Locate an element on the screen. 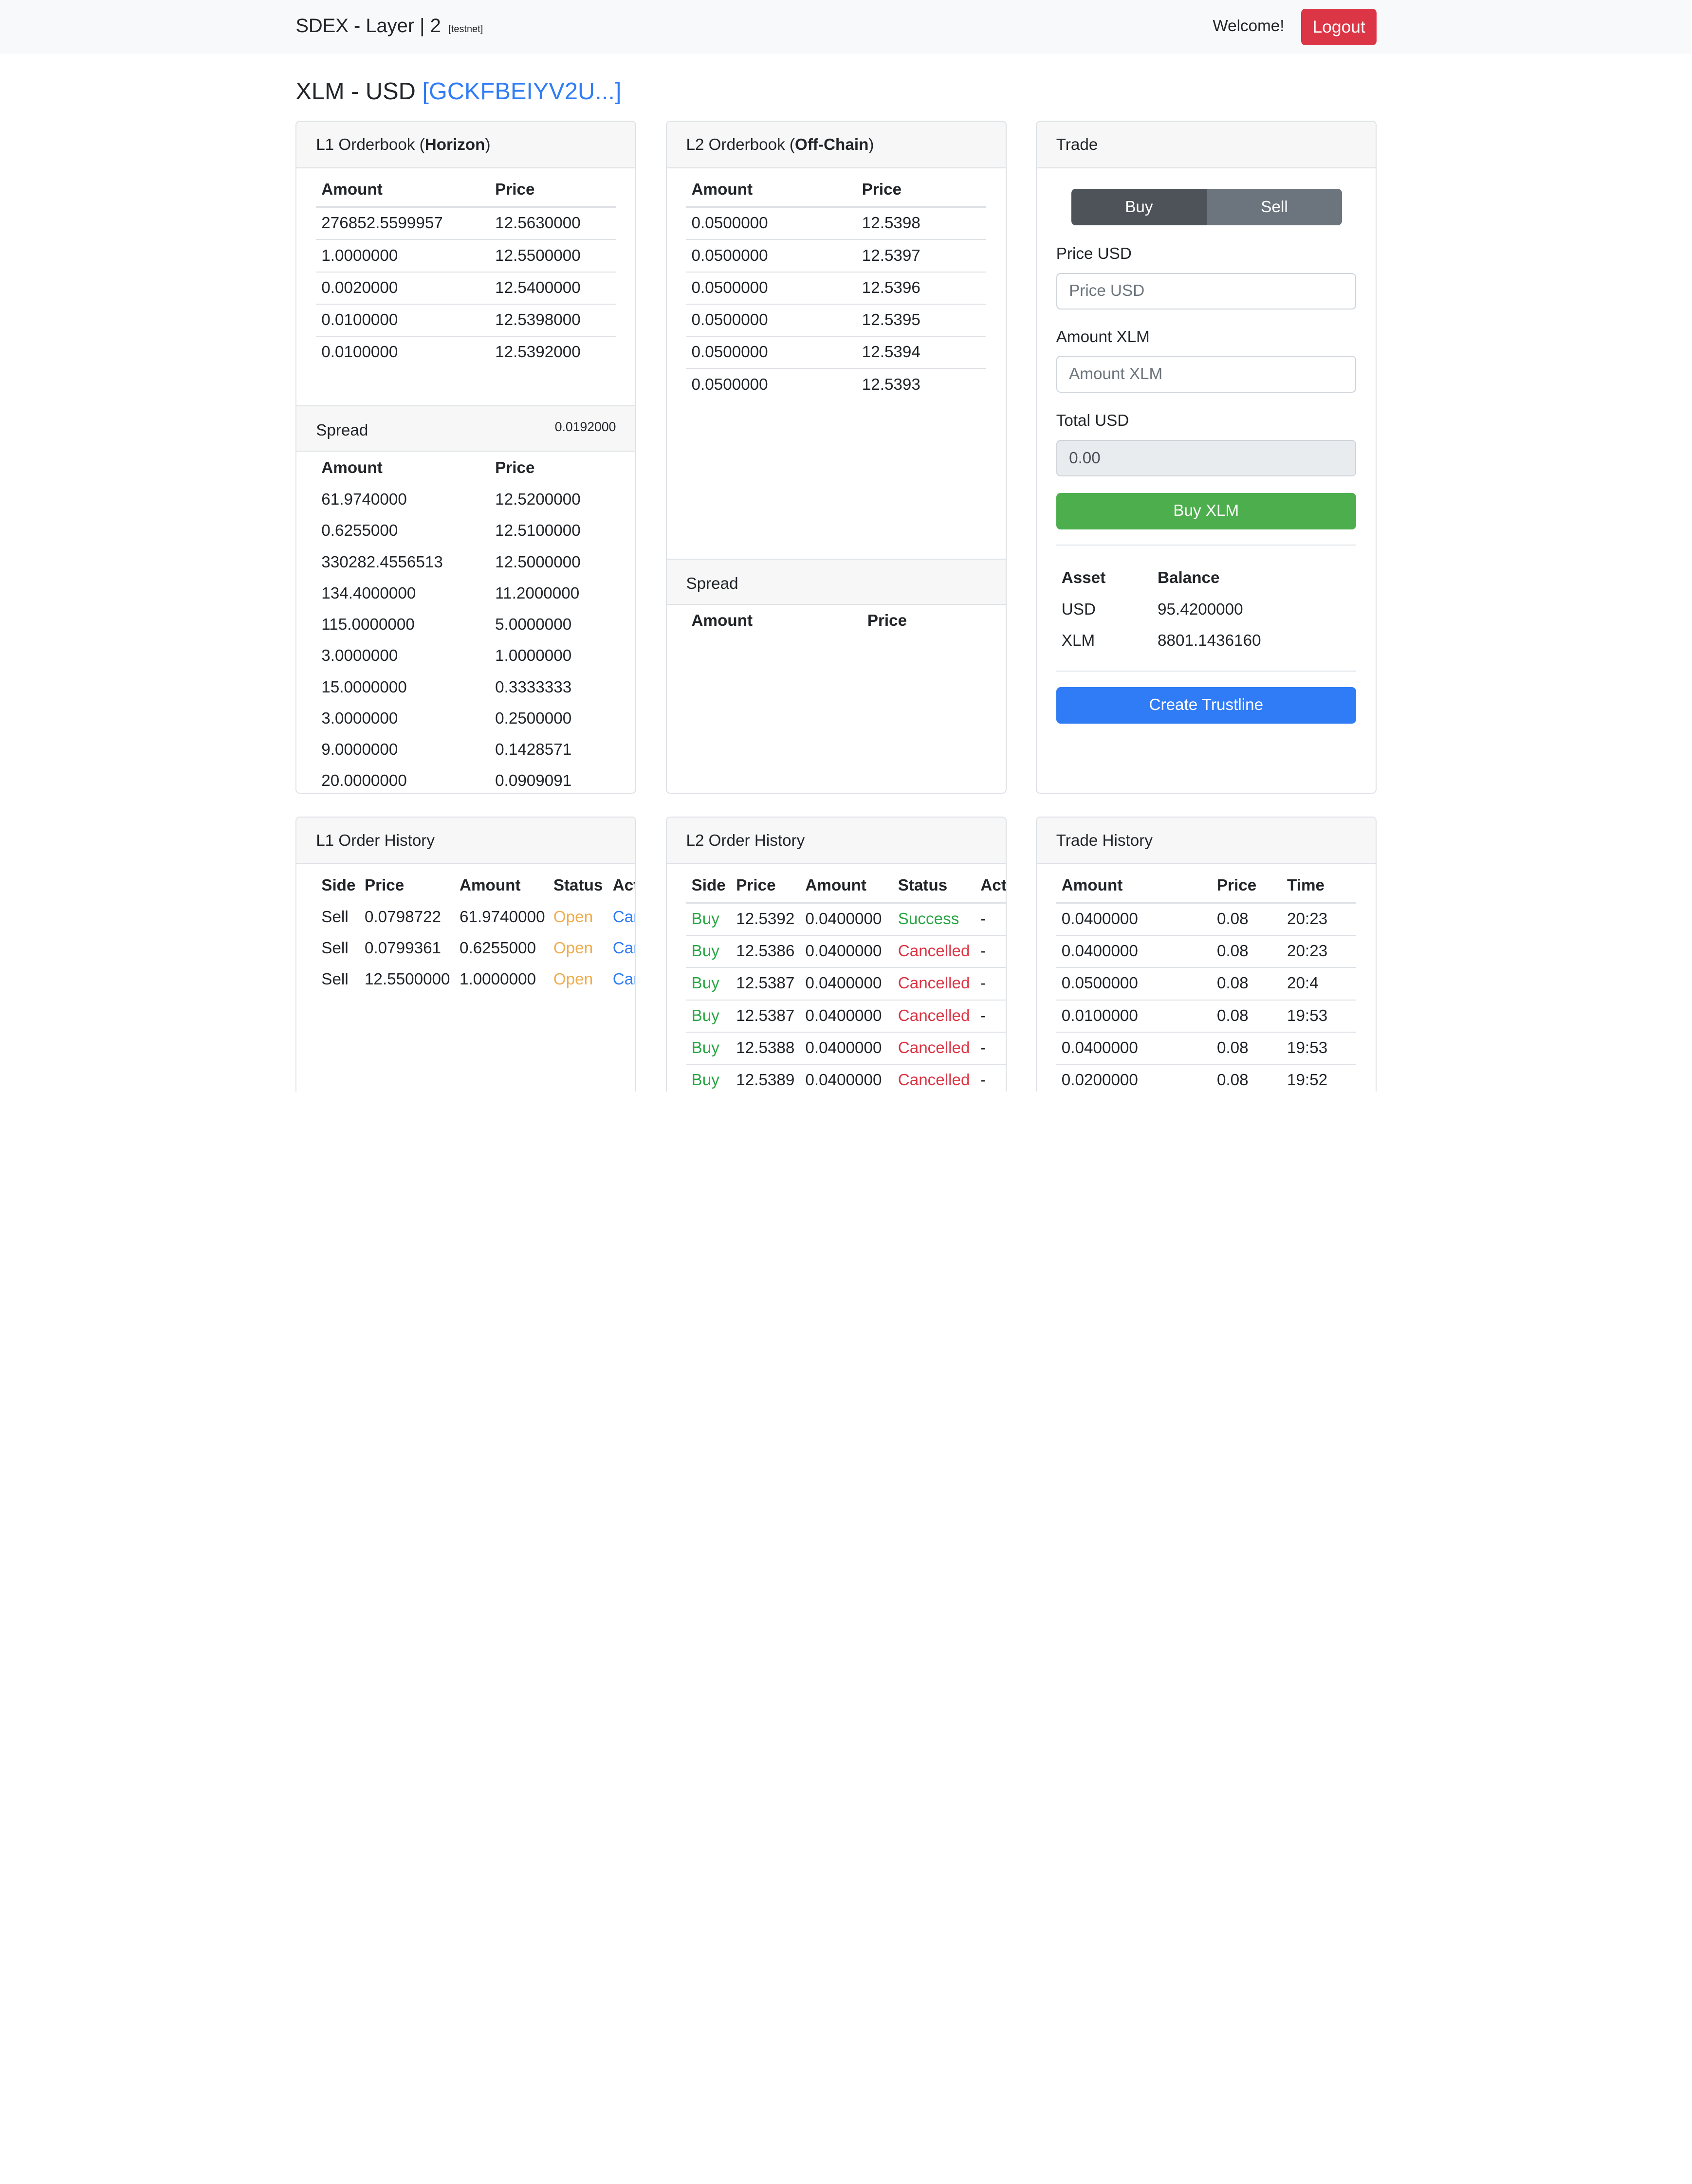 The image size is (1692, 2184). balance-row: USD 95.4200000 is located at coordinates (1162, 609).